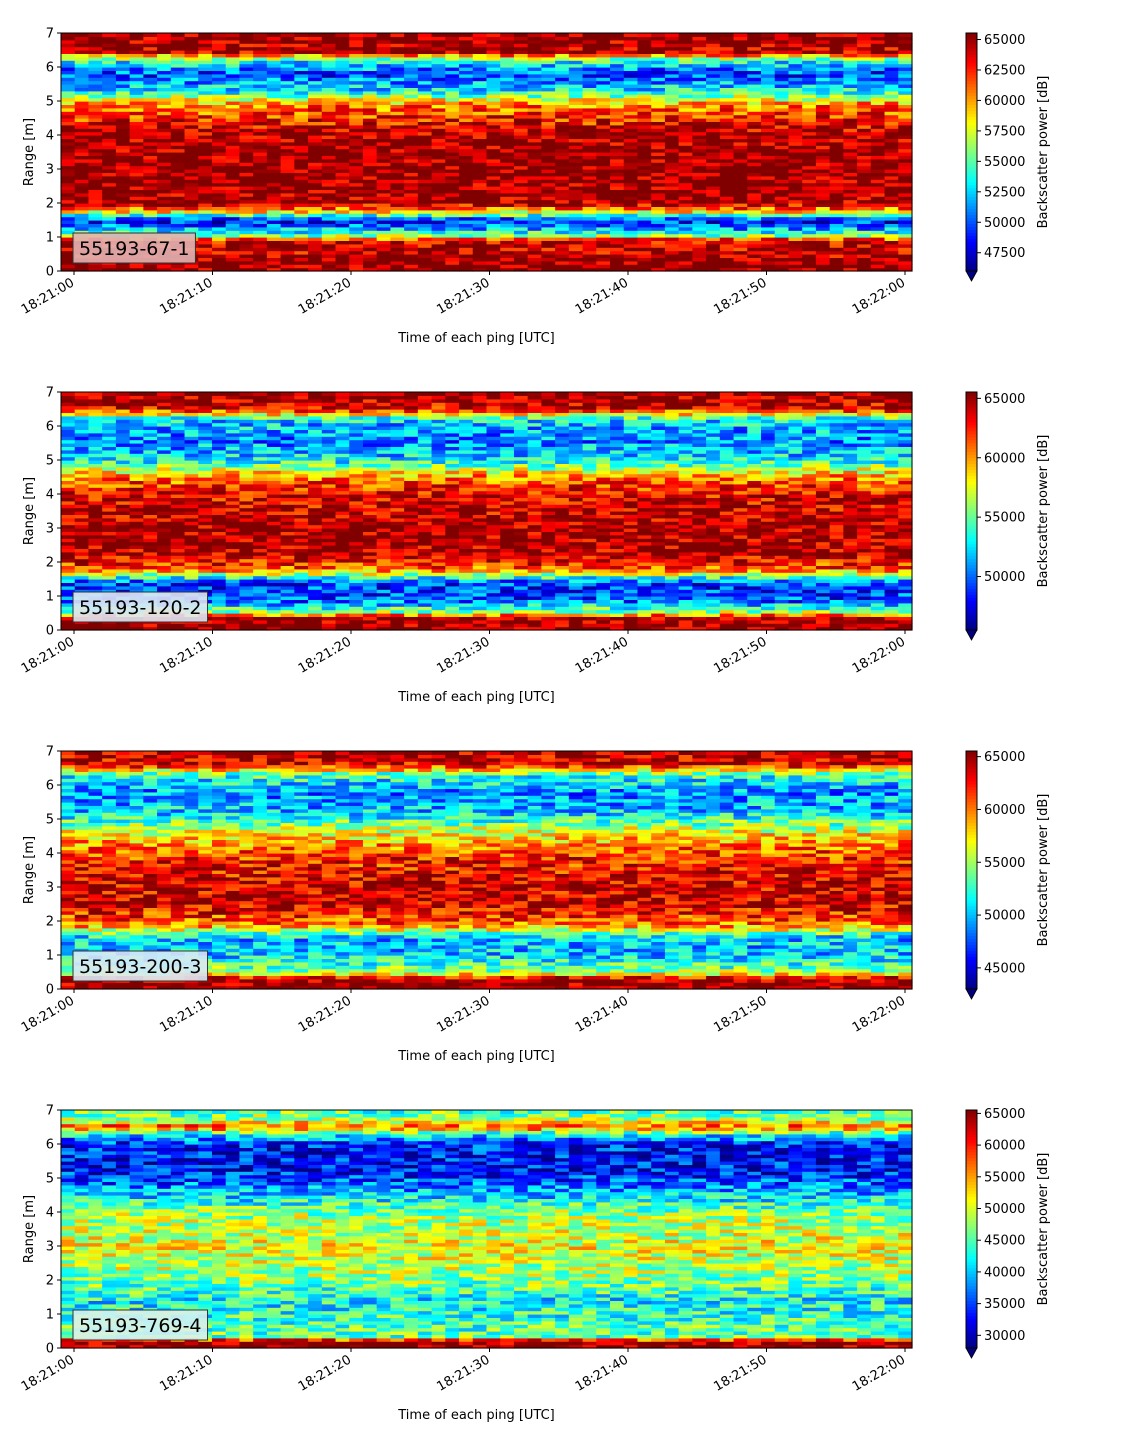  I want to click on x-tick-label: 18:21:30, so click(463, 296).